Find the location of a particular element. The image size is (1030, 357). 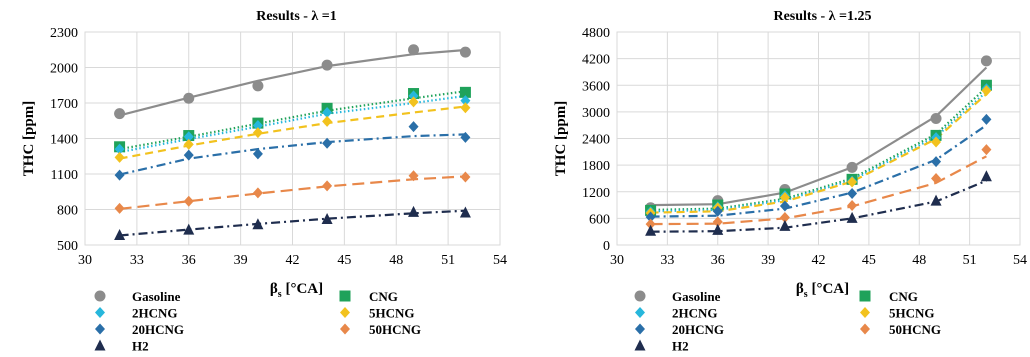

right-legend-marker-2hcng is located at coordinates (640, 312).